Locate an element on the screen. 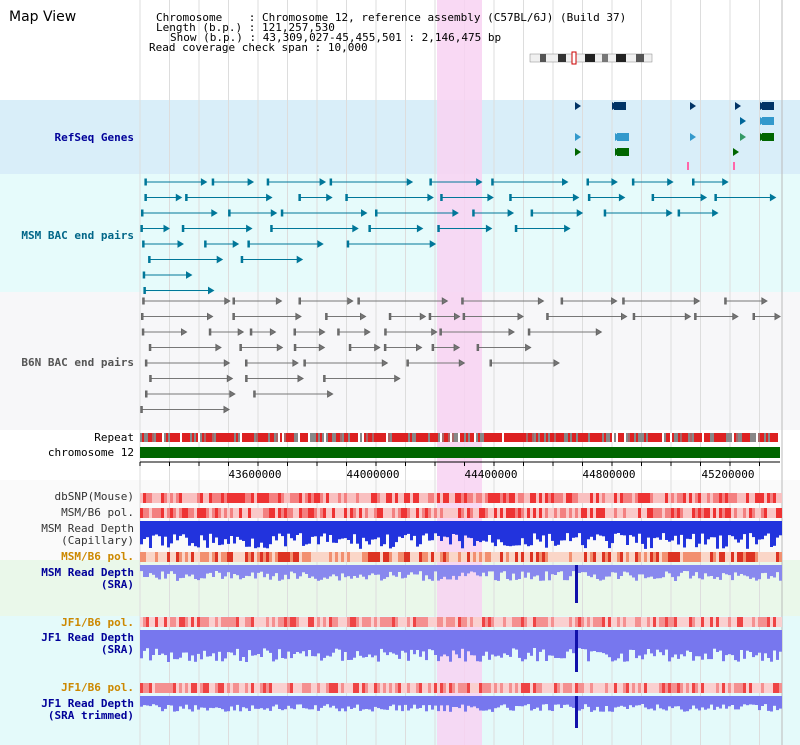  label-jf1-trim-1: JF1 Read Depth is located at coordinates (87, 703).